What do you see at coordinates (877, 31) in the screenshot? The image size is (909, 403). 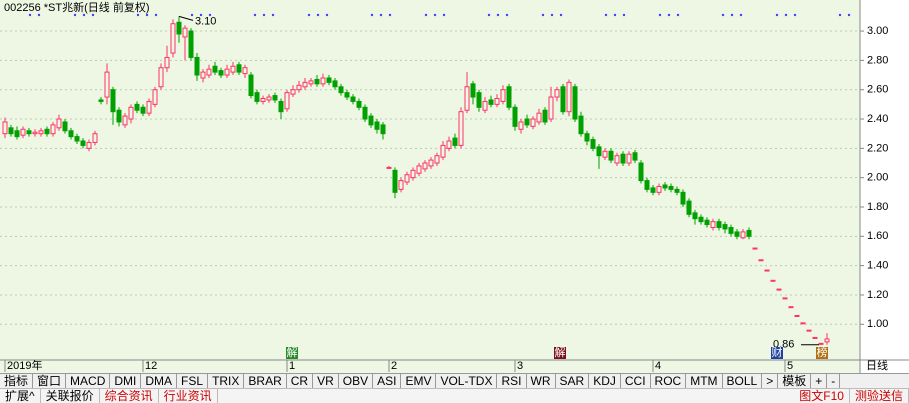 I see `y-tick-label: 3.00` at bounding box center [877, 31].